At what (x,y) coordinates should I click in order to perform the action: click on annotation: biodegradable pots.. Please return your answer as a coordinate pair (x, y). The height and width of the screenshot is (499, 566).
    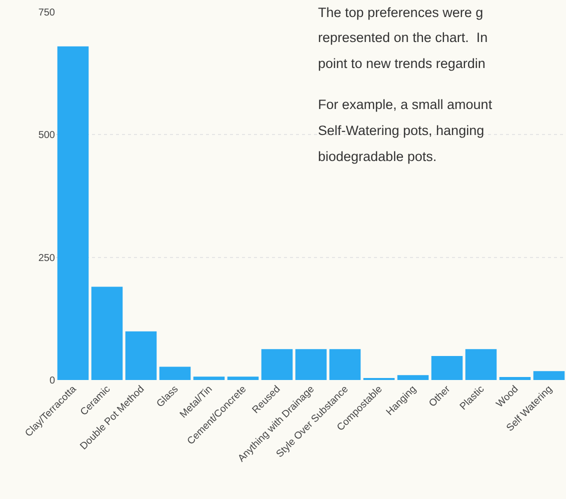
    Looking at the image, I should click on (377, 156).